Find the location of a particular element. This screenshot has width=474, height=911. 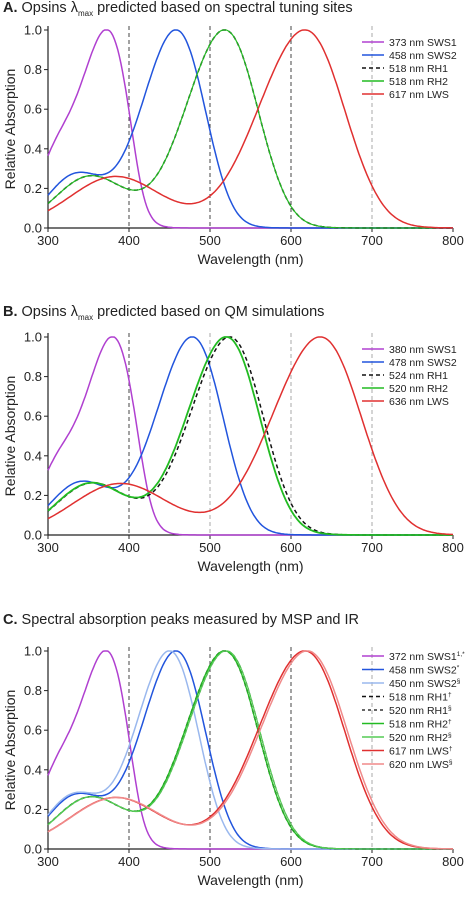

legend-superscript: 1,* is located at coordinates (461, 654).